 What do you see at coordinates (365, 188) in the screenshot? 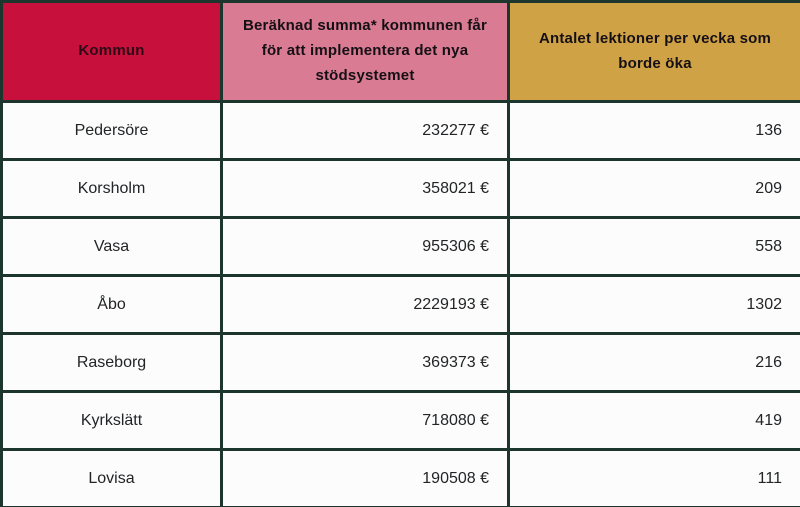
I see `cell-summa: 358021 €` at bounding box center [365, 188].